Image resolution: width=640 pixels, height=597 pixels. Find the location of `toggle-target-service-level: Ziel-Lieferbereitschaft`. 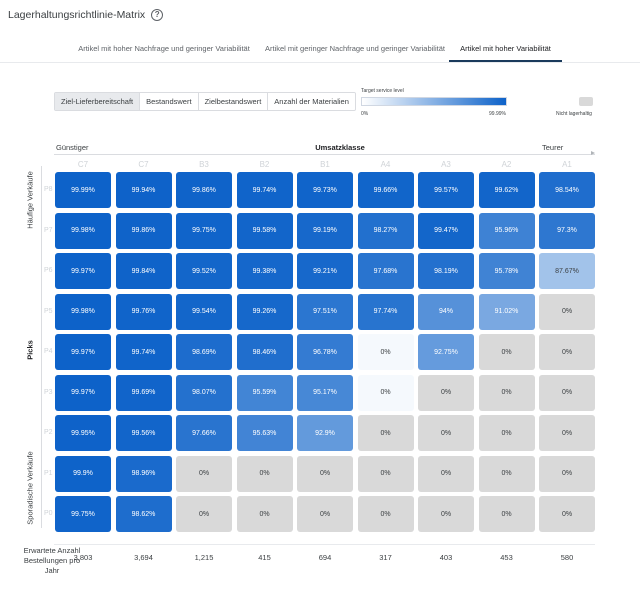

toggle-target-service-level: Ziel-Lieferbereitschaft is located at coordinates (98, 101).